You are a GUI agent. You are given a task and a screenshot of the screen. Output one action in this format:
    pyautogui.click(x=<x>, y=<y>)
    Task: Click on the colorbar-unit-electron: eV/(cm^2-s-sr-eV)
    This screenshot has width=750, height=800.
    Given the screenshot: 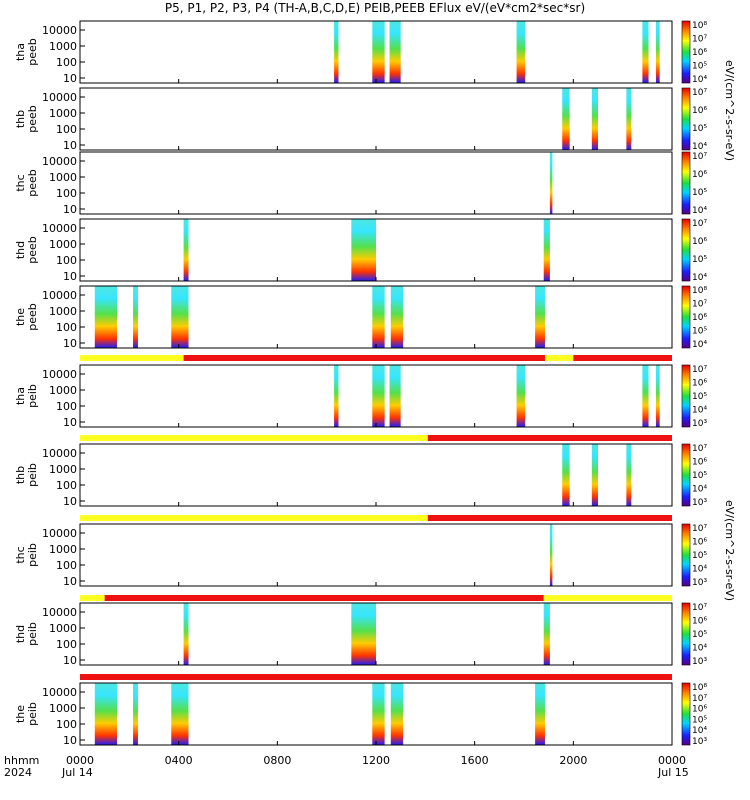 What is the action you would take?
    pyautogui.click(x=729, y=110)
    